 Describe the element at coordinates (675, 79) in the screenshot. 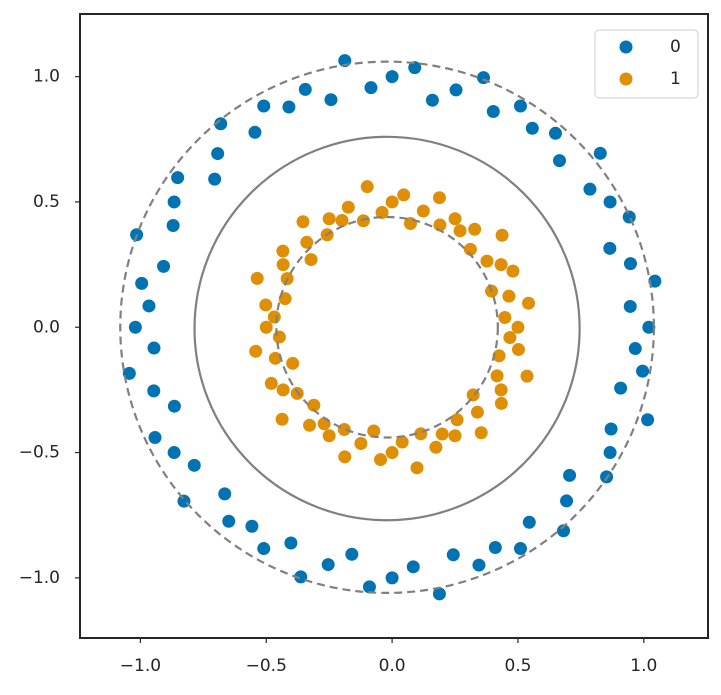

I see `legend-label: 1` at that location.